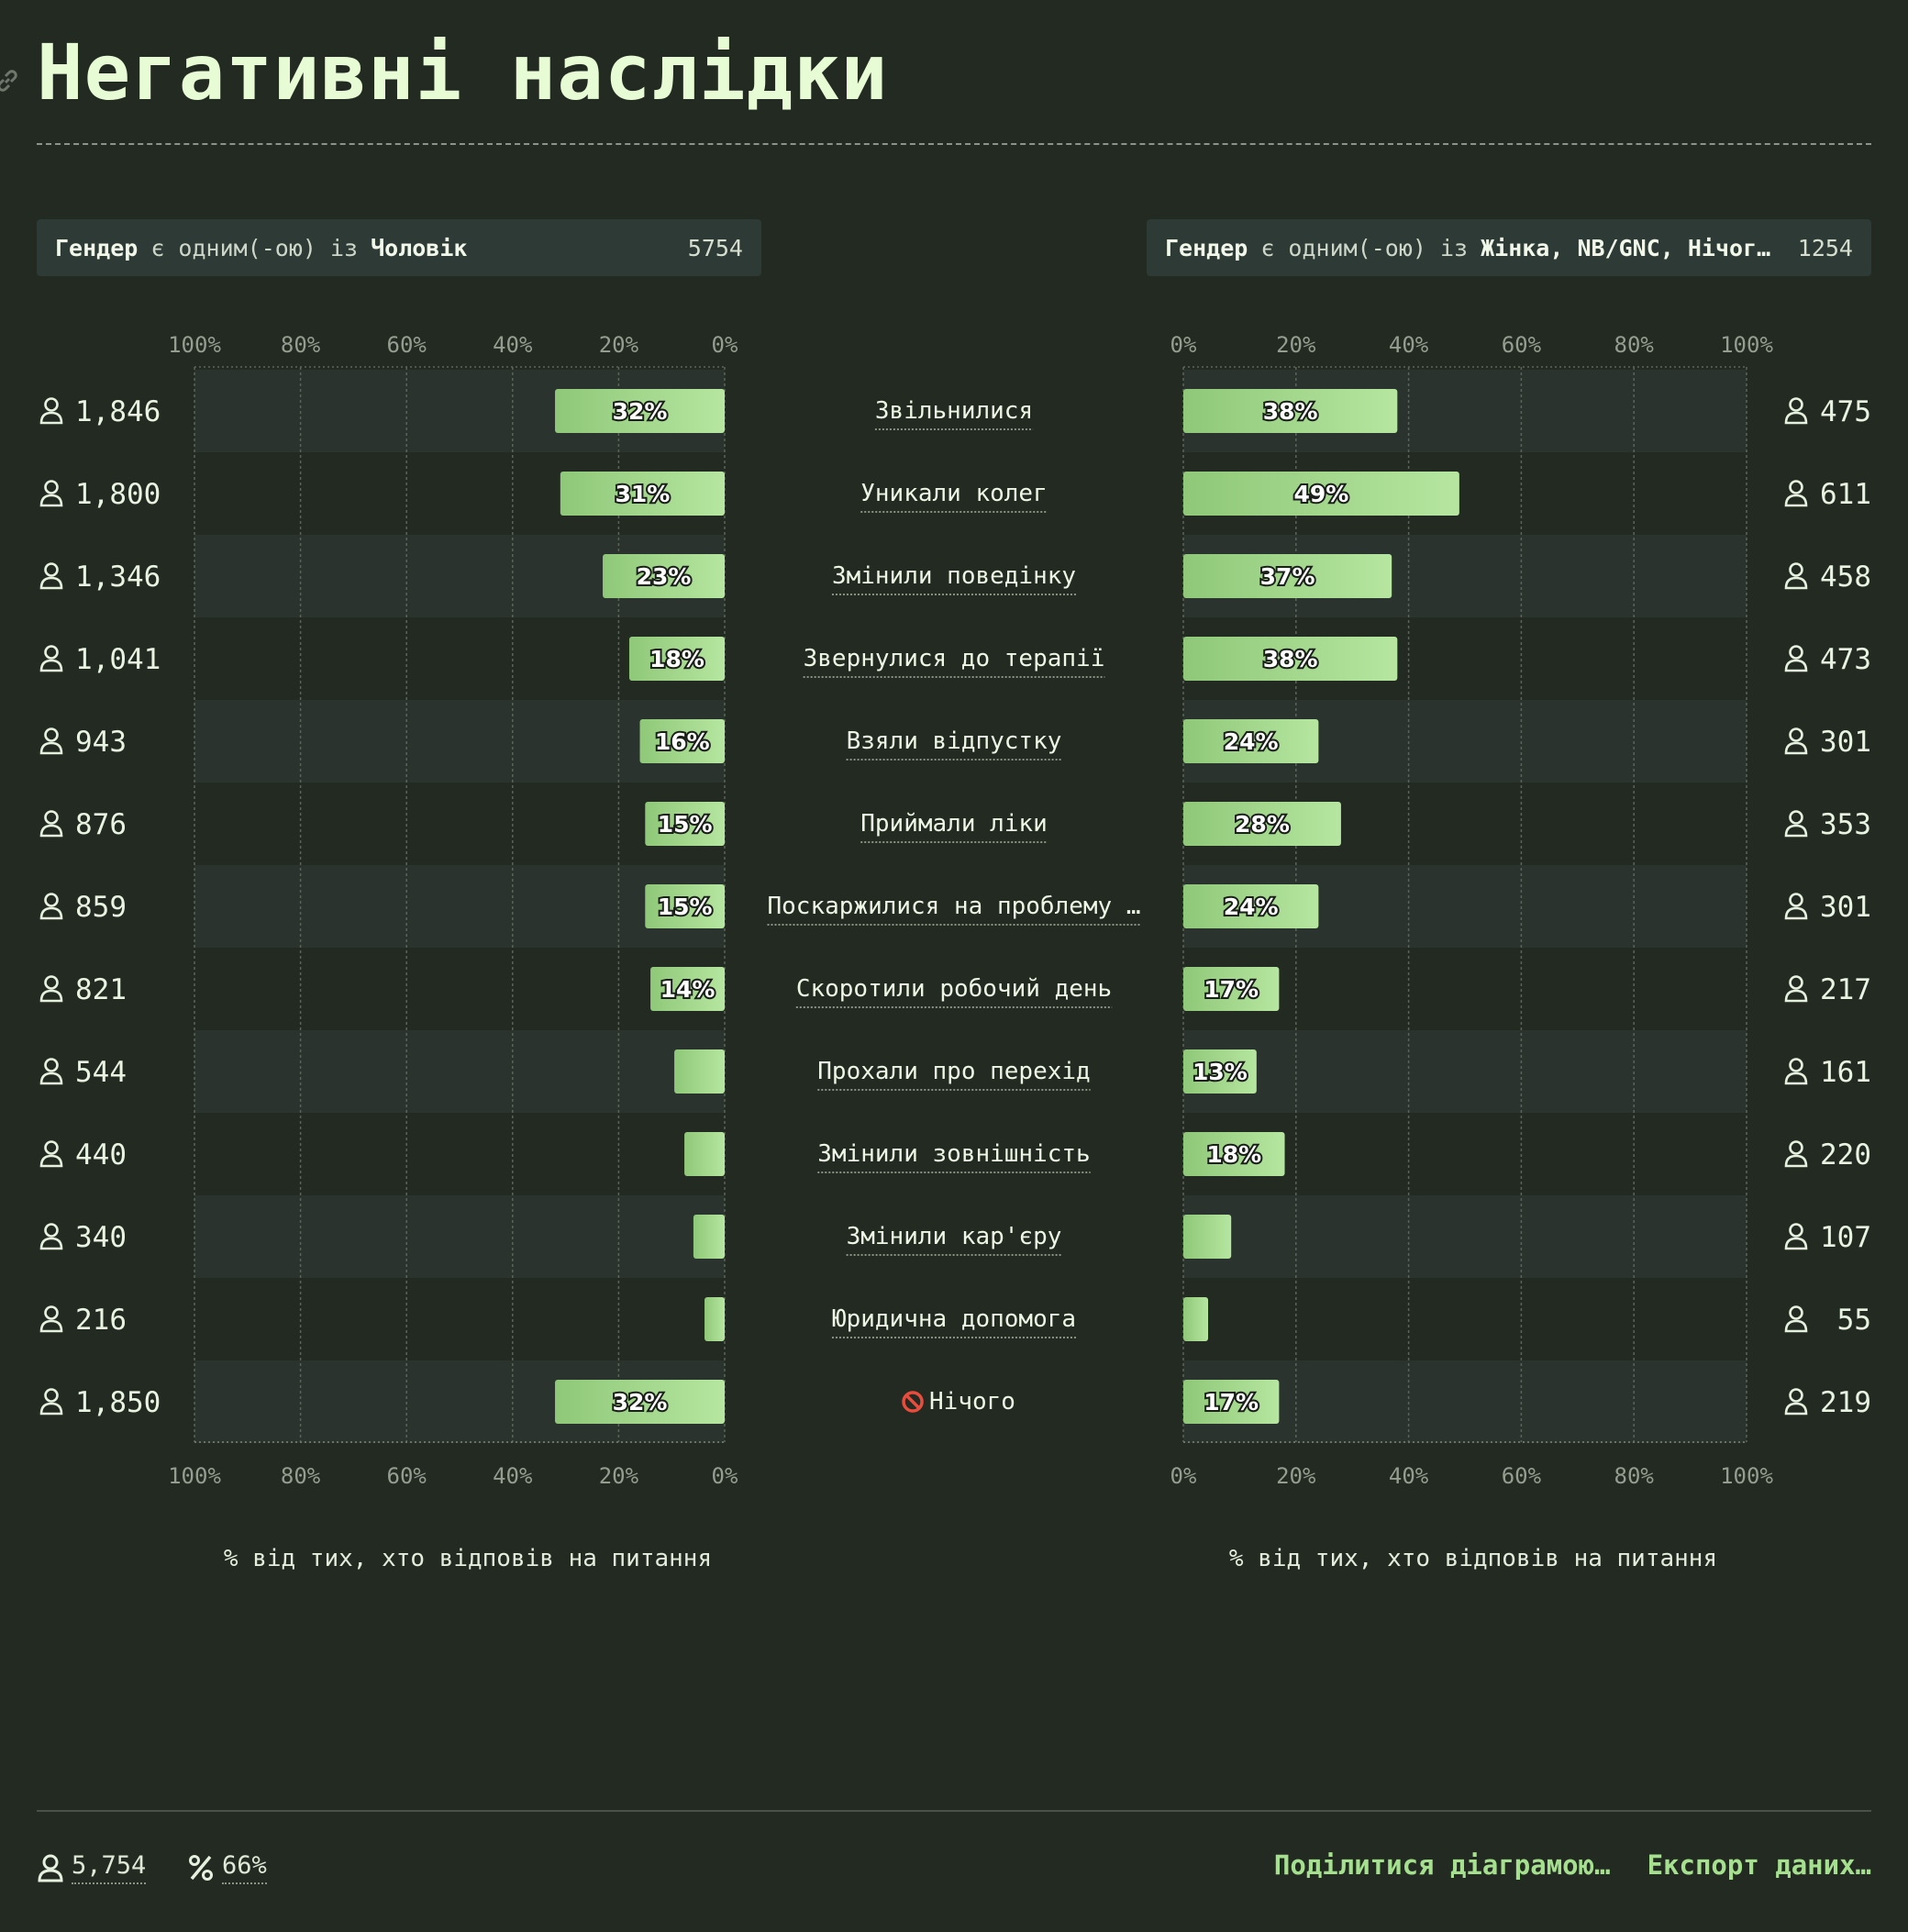 This screenshot has height=1932, width=1908. I want to click on bar-label: 14%, so click(688, 989).